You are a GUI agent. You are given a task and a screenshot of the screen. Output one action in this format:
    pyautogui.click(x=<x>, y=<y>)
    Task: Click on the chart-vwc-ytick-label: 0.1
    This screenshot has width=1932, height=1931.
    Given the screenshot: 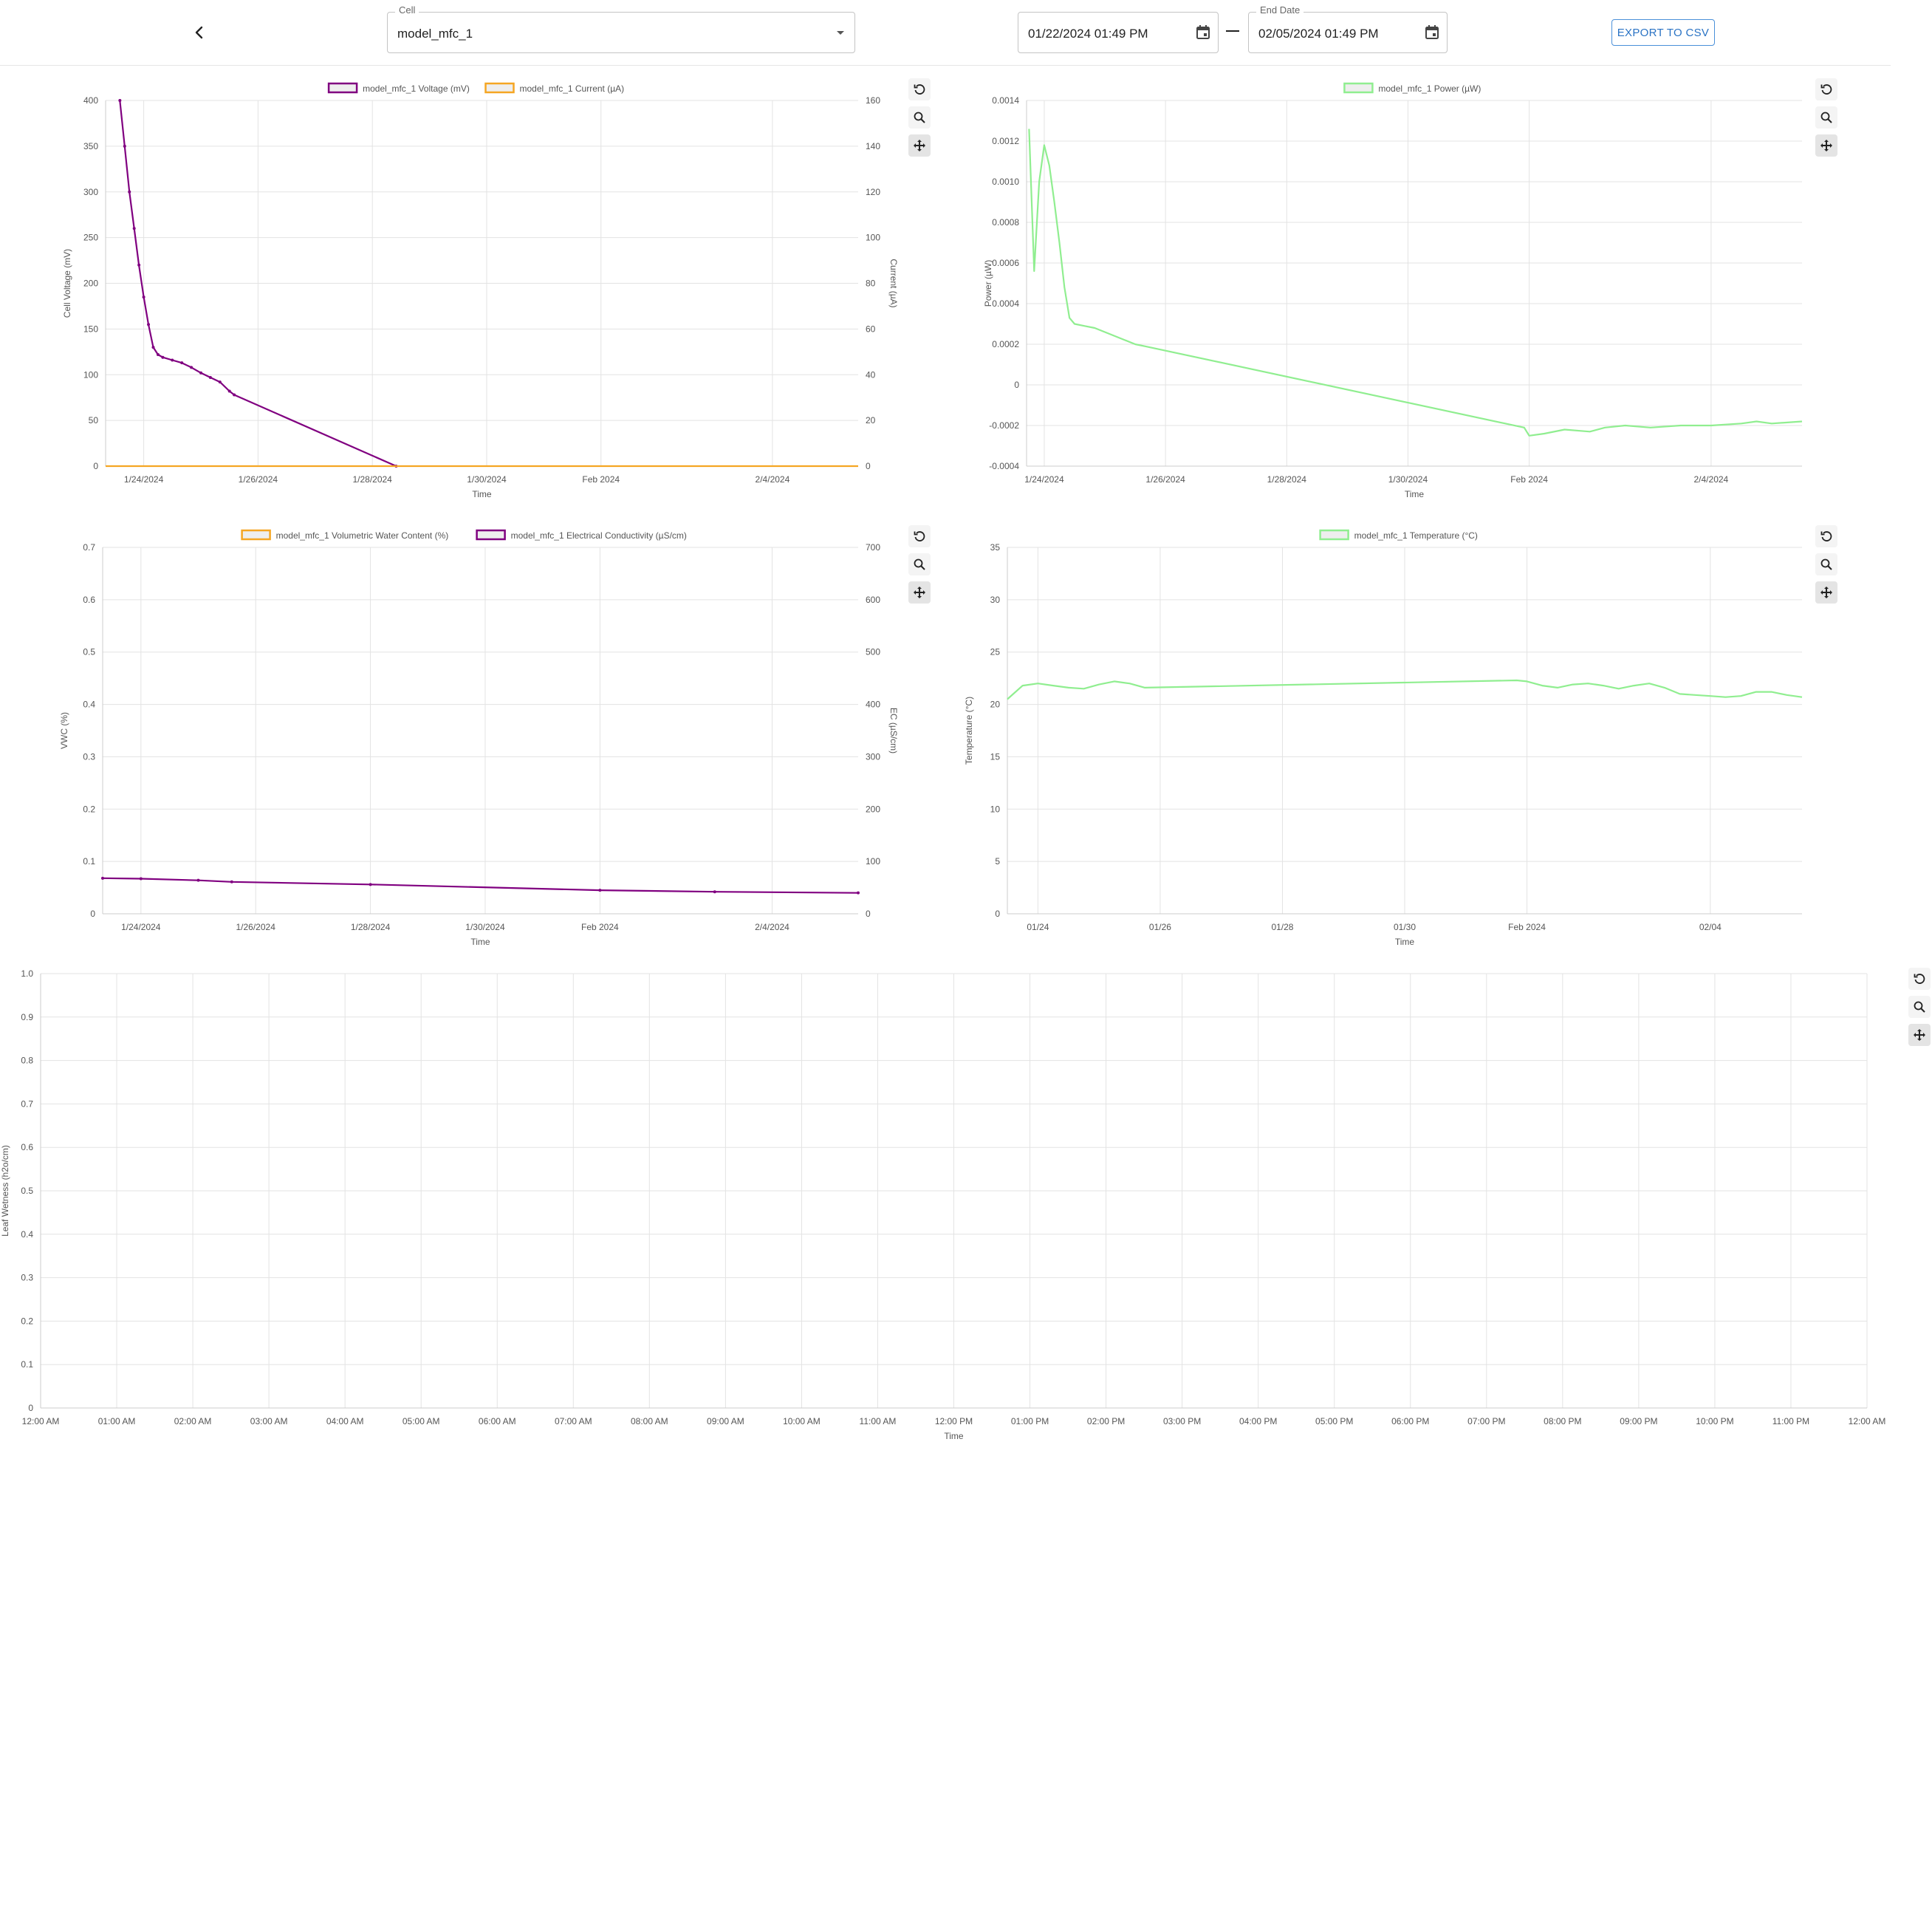 What is the action you would take?
    pyautogui.click(x=89, y=861)
    